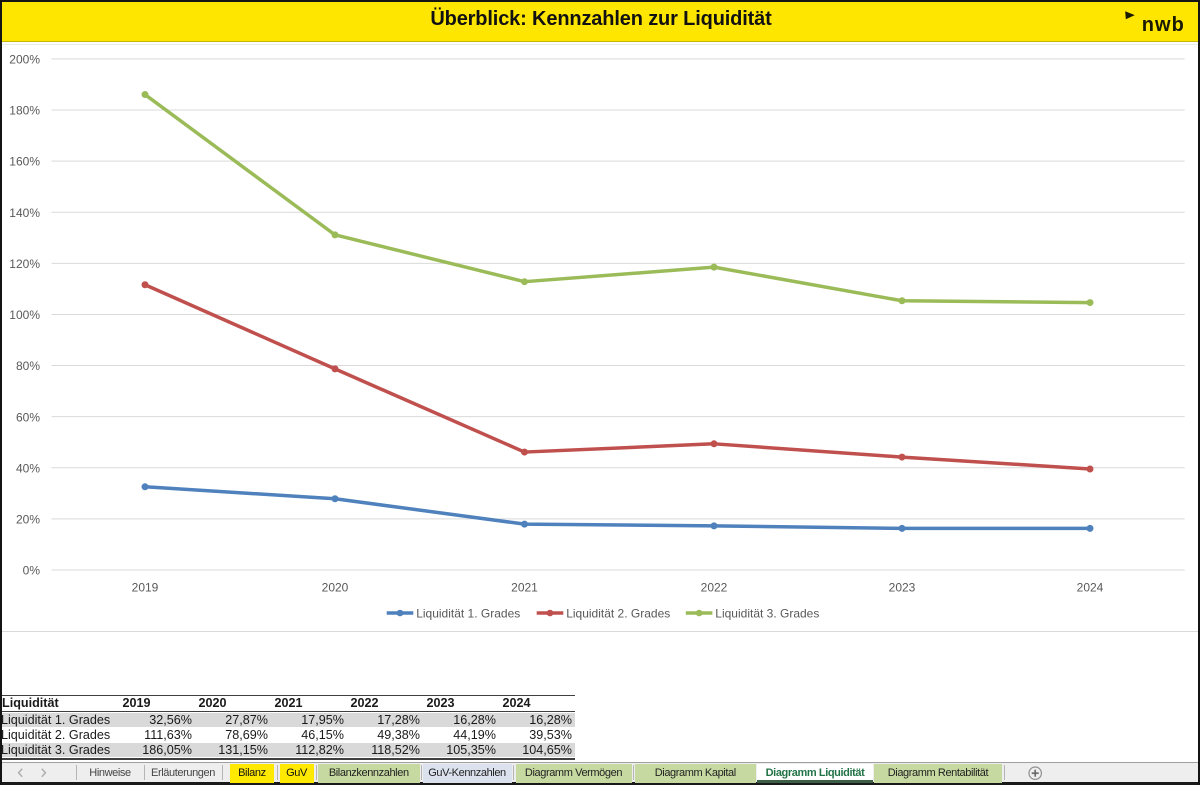  I want to click on svg-text: 140%, so click(24, 213).